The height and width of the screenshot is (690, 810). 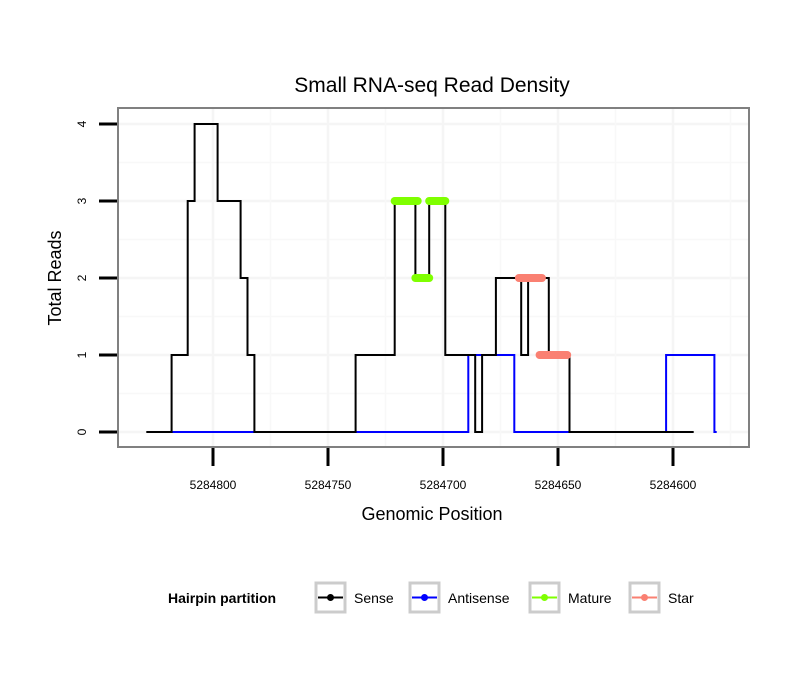 I want to click on x-tick-label: 5284600, so click(x=673, y=485).